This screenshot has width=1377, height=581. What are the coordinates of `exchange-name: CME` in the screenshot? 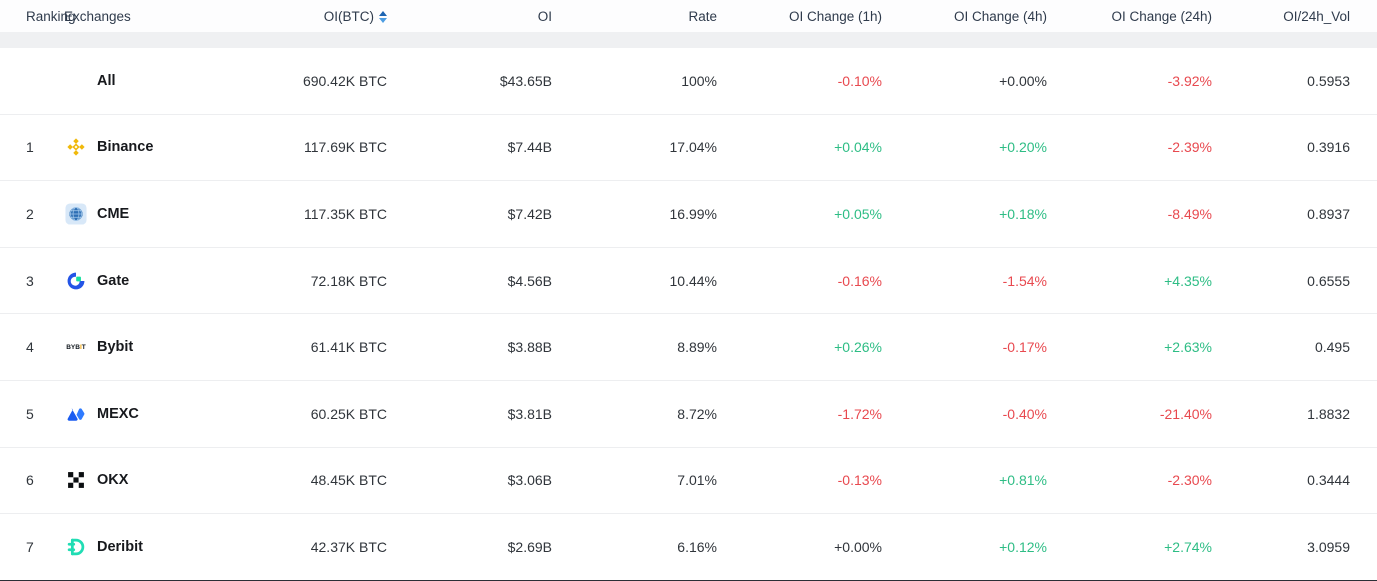 It's located at (113, 213).